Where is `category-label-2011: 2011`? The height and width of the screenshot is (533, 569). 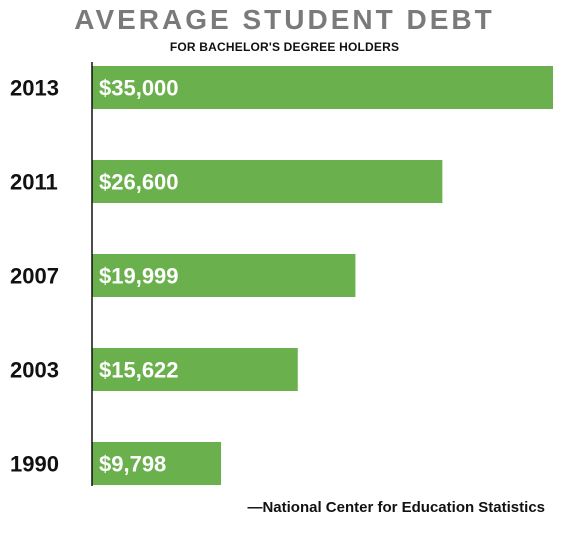 category-label-2011: 2011 is located at coordinates (34, 182).